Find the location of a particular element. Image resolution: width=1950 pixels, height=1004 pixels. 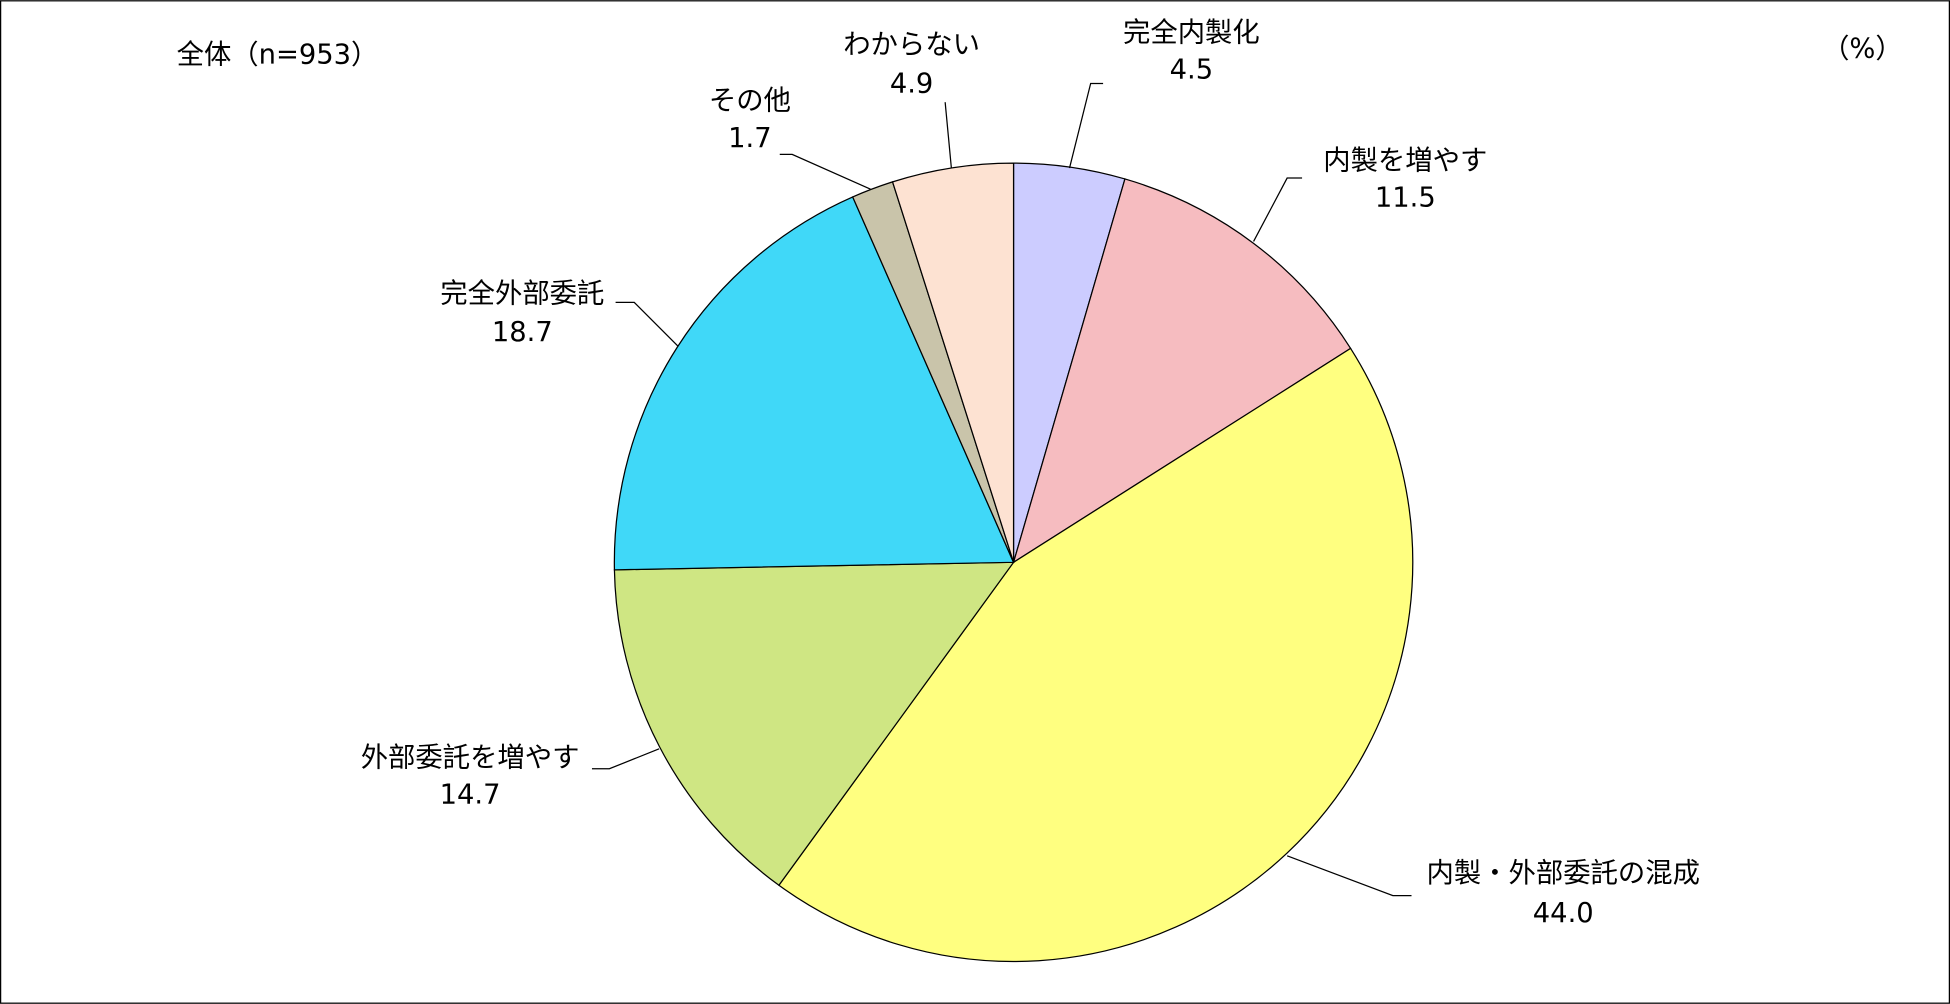

slice-value: 4.5 is located at coordinates (1192, 70).